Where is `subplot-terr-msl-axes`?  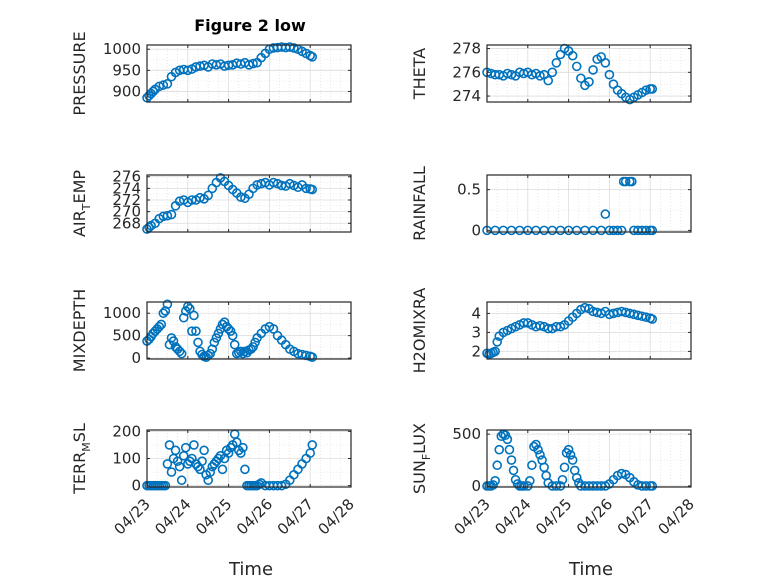
subplot-terr-msl-axes is located at coordinates (249, 458).